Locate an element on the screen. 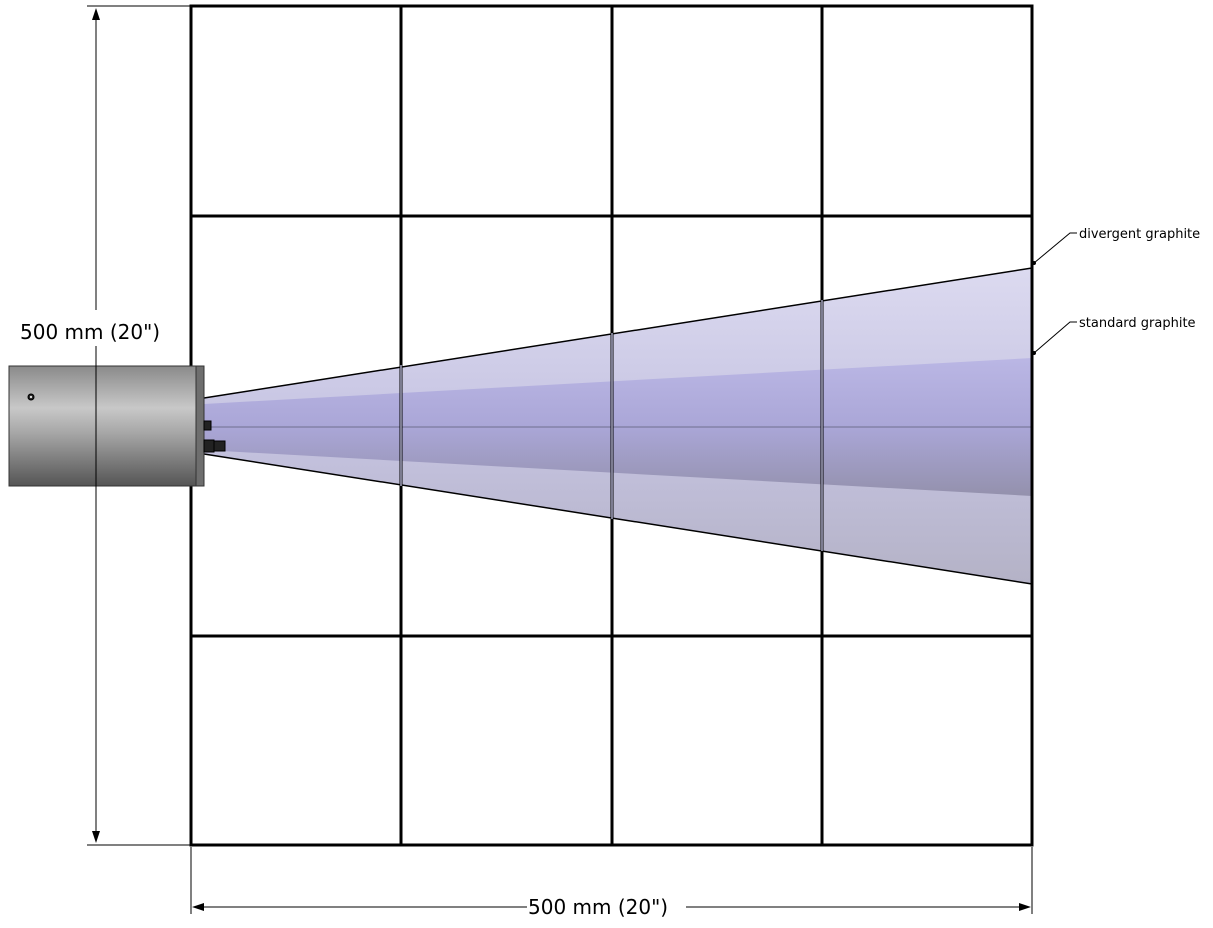 This screenshot has width=1213, height=928. source-connector-icon is located at coordinates (214, 436).